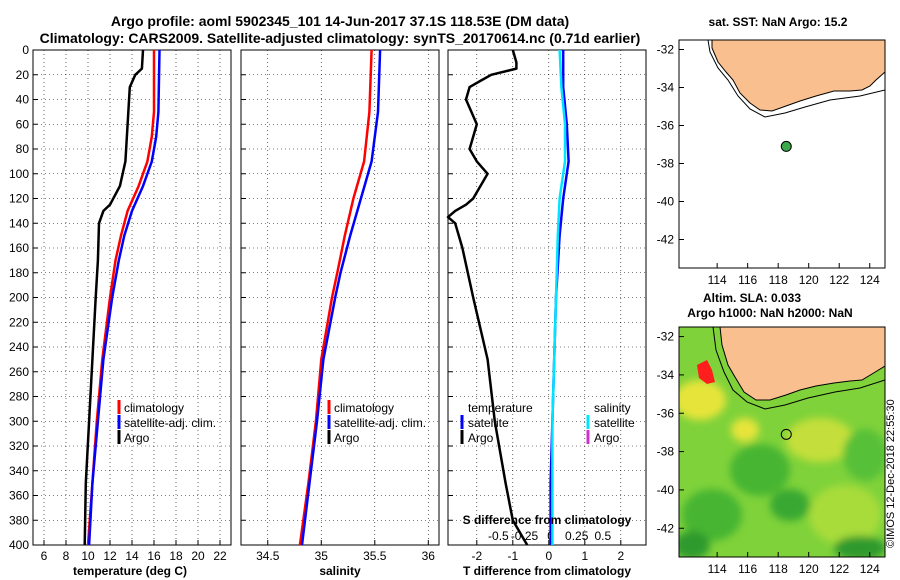  Describe the element at coordinates (614, 423) in the screenshot. I see `legend-salinity-satellite: satellite` at that location.